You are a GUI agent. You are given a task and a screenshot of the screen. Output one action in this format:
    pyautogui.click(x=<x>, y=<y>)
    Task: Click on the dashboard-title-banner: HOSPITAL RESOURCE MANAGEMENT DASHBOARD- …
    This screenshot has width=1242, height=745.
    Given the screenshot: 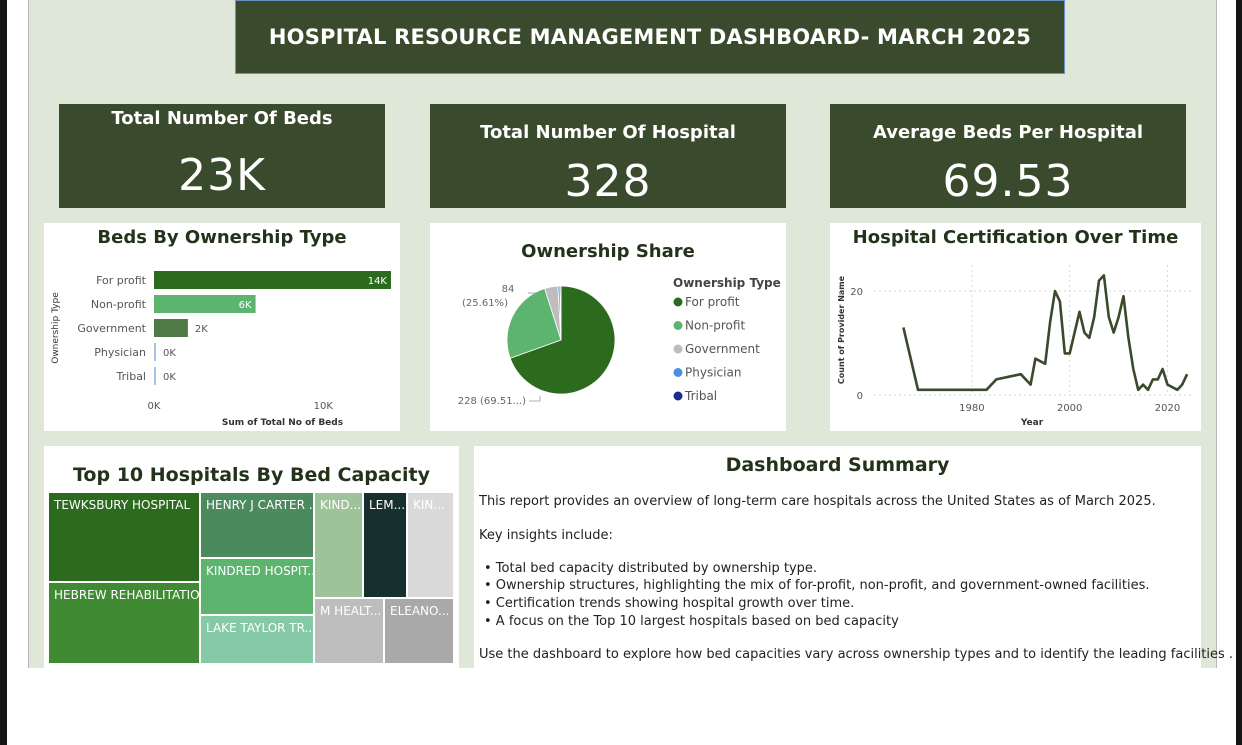 What is the action you would take?
    pyautogui.click(x=650, y=37)
    